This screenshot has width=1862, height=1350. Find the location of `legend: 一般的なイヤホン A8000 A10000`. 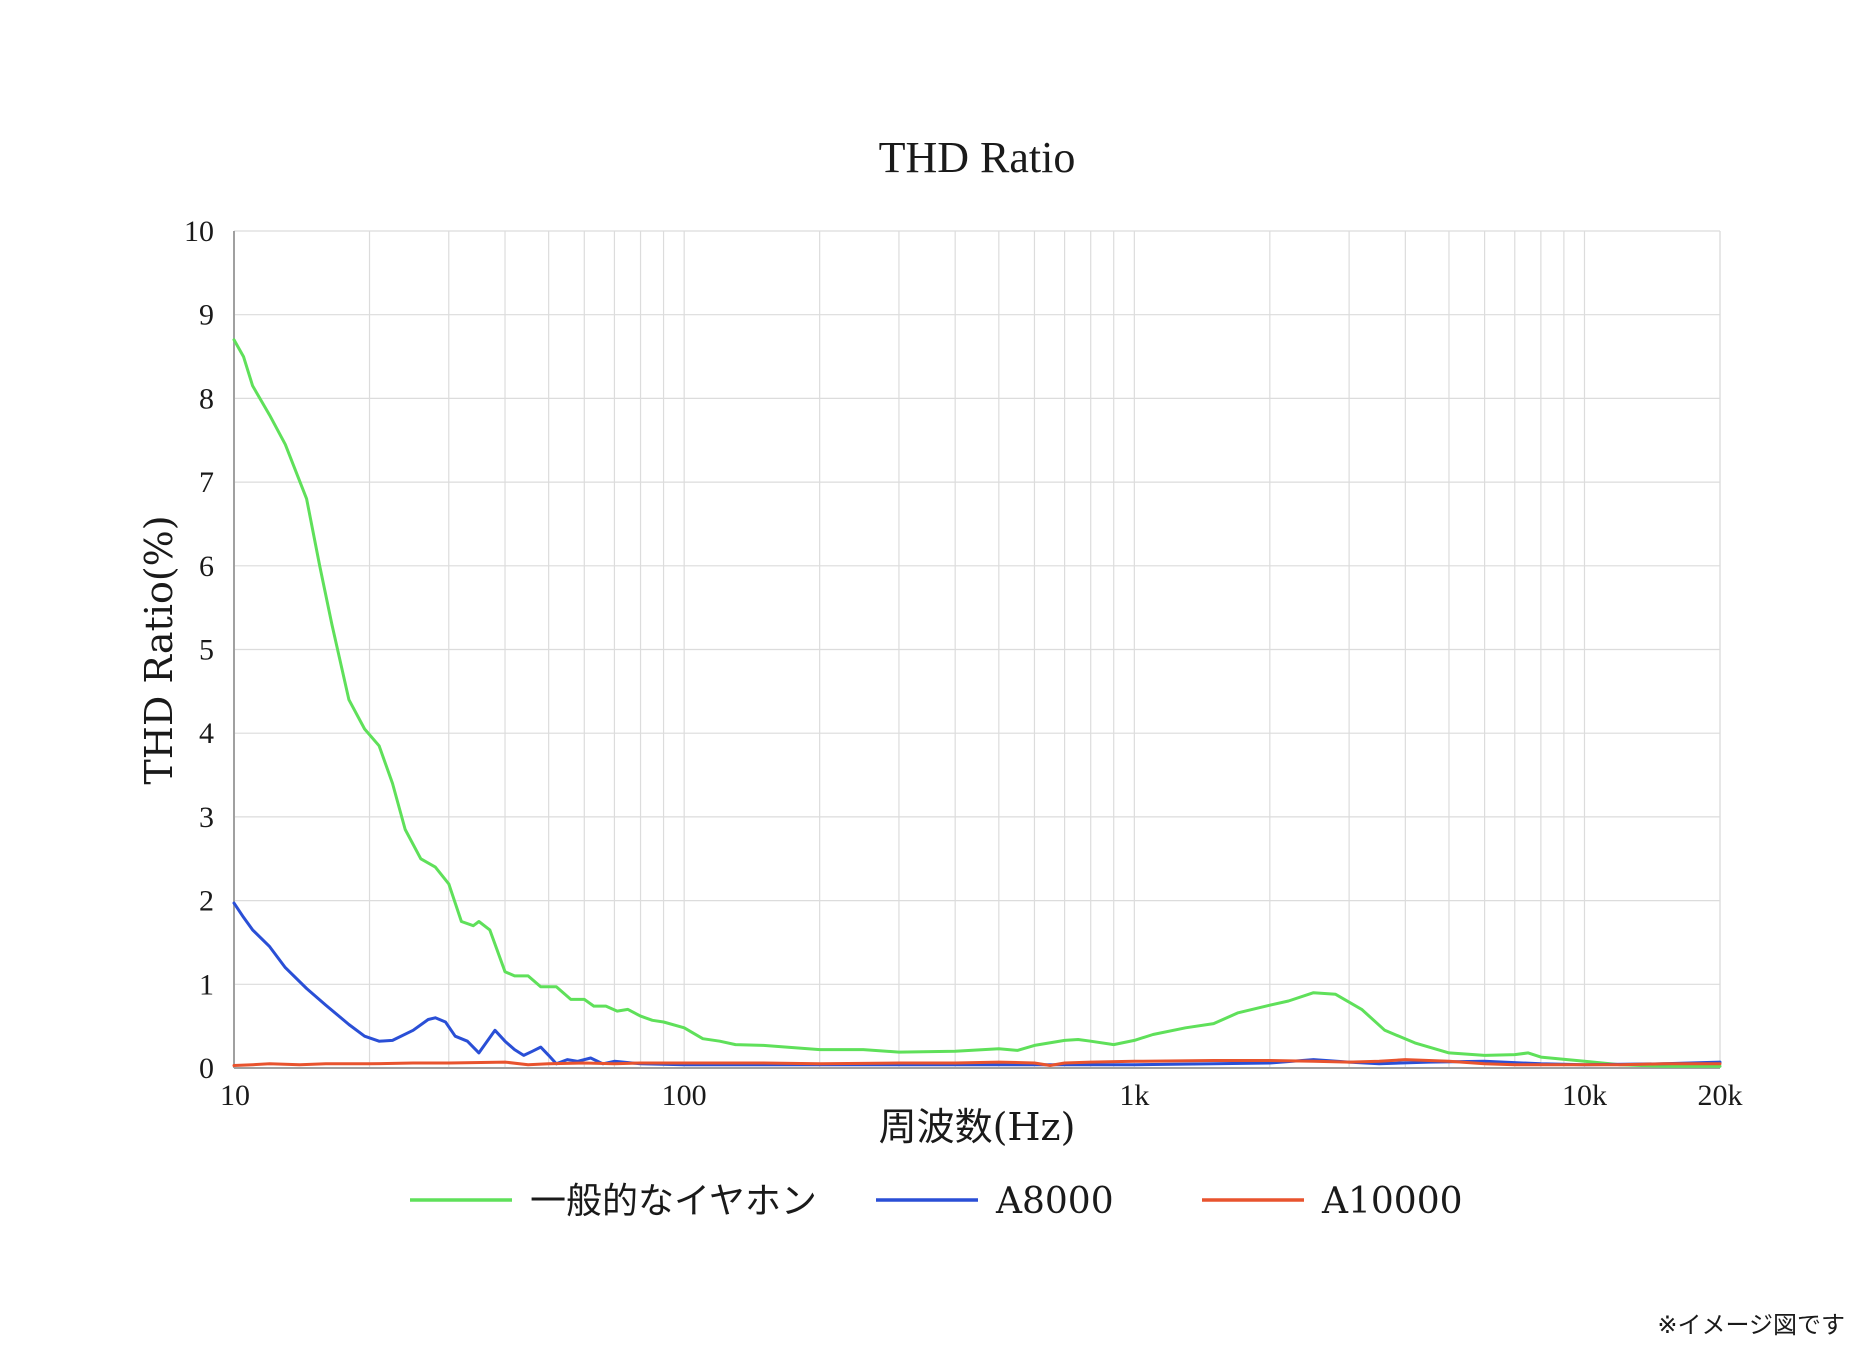

legend: 一般的なイヤホン A8000 A10000 is located at coordinates (936, 1201).